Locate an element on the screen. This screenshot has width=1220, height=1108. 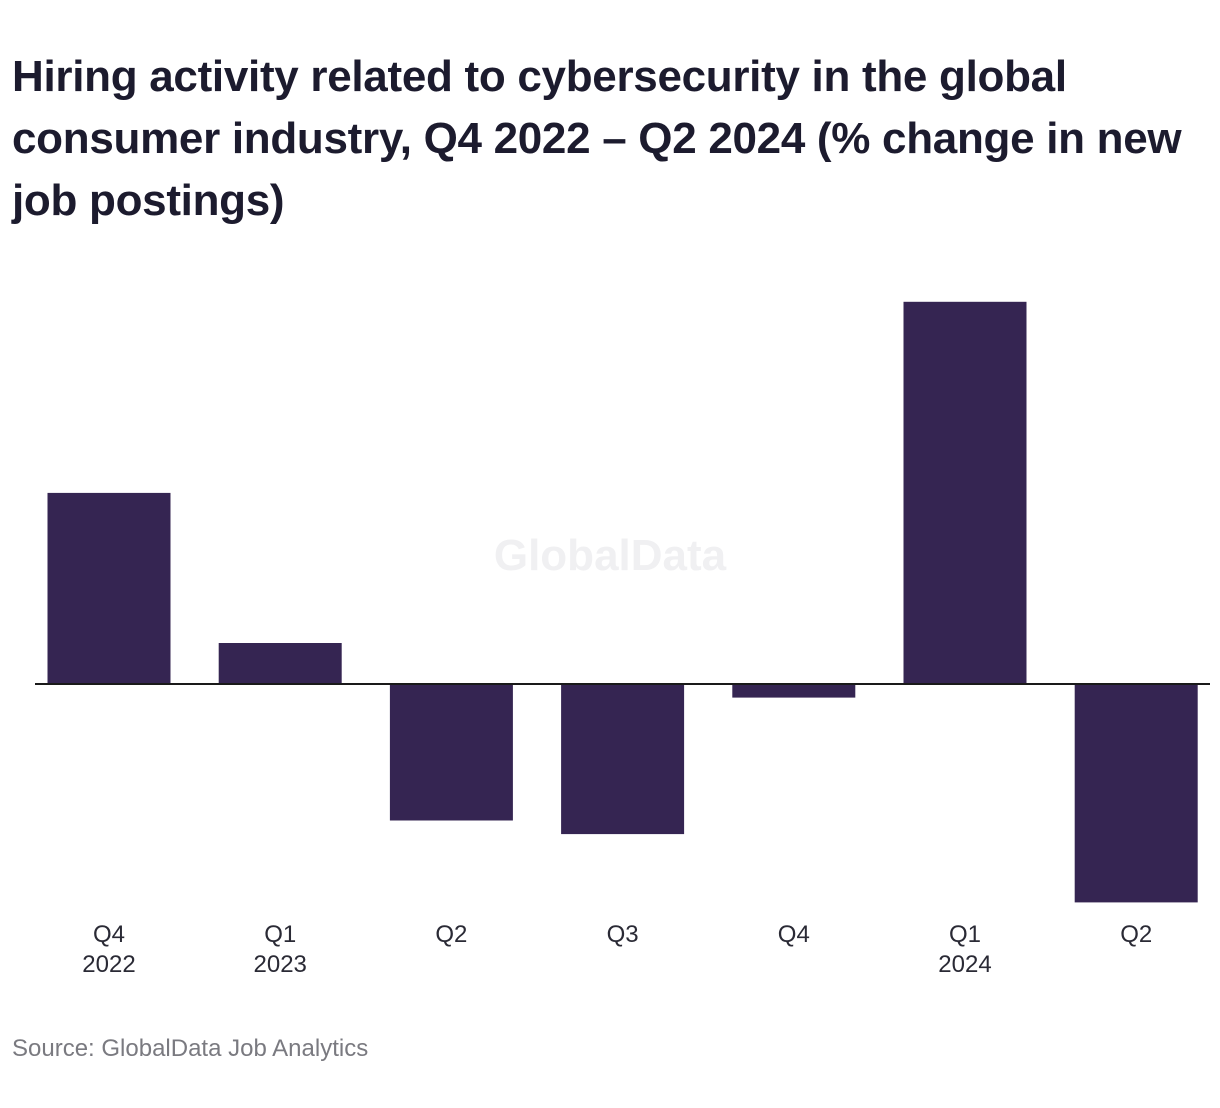
x-tick-quarter-2: Q2 is located at coordinates (451, 934).